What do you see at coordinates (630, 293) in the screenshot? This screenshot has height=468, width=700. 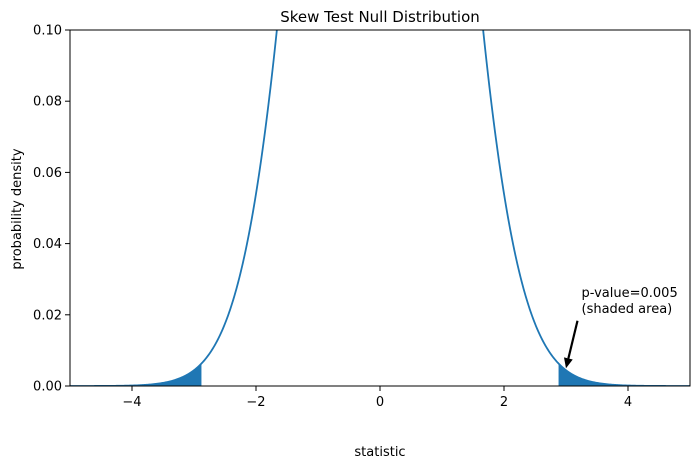 I see `annotation-text-line-1: p-value=0.005` at bounding box center [630, 293].